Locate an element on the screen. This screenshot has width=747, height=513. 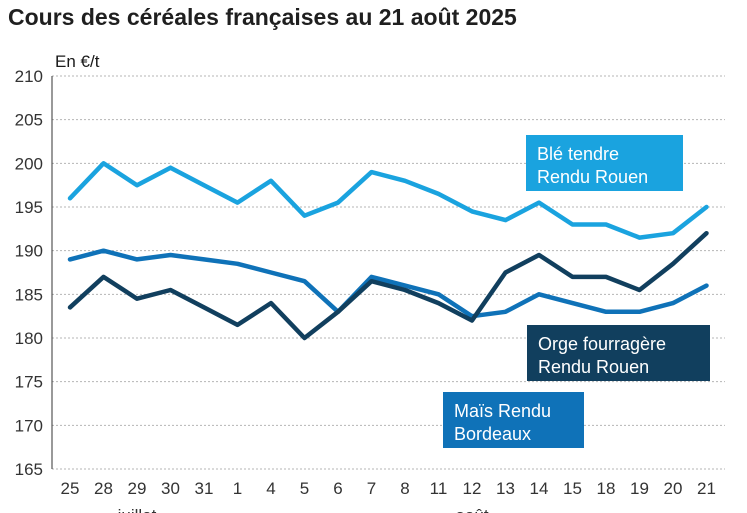
x-tick-label: 12 is located at coordinates (472, 488).